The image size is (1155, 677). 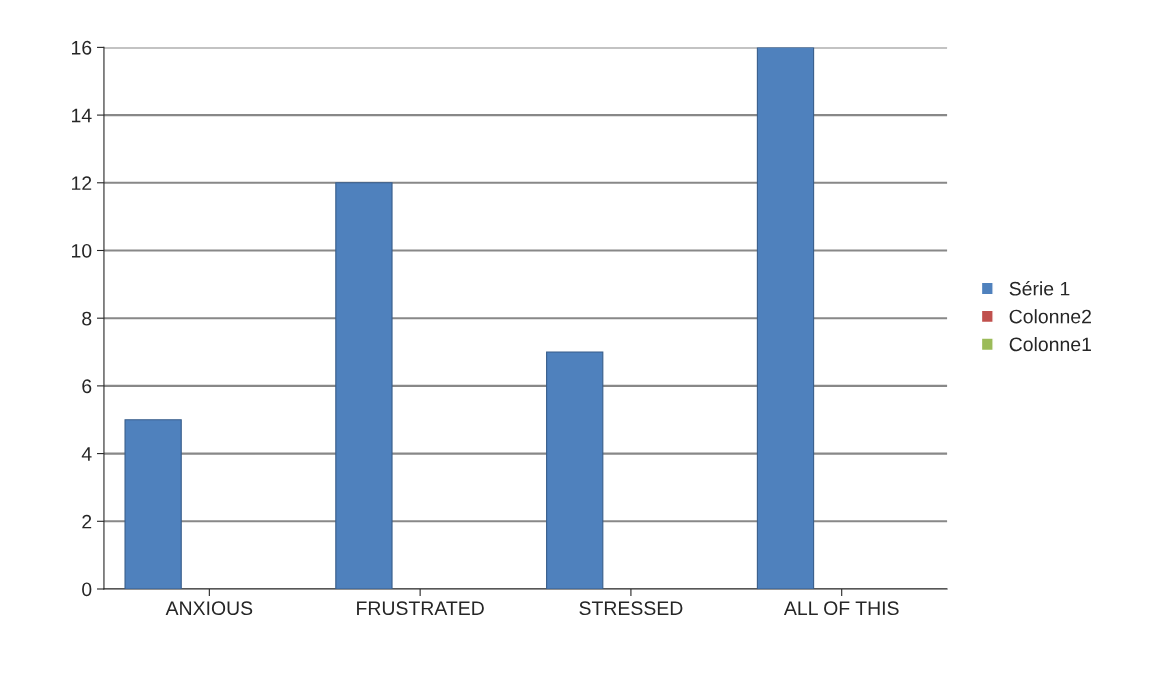 I want to click on legend-label: Colonne1, so click(x=1050, y=344).